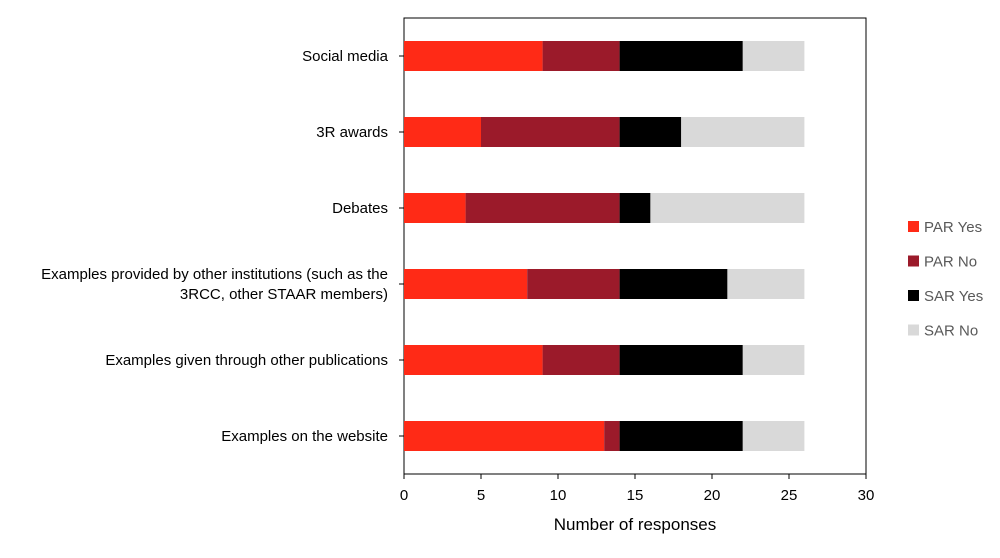 The image size is (1000, 558). Describe the element at coordinates (481, 495) in the screenshot. I see `x-tick-label: 5` at that location.